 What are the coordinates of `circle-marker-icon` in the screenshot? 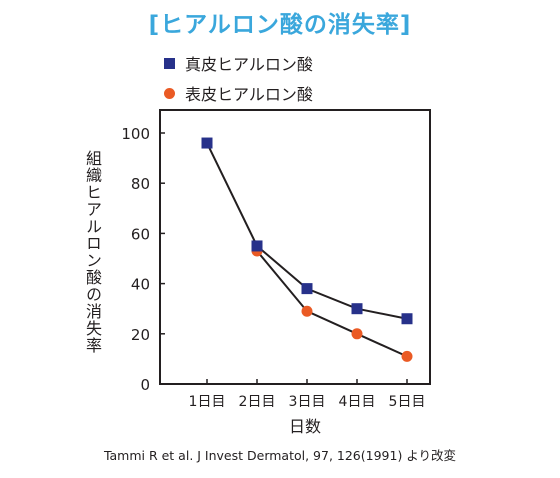 It's located at (169, 93).